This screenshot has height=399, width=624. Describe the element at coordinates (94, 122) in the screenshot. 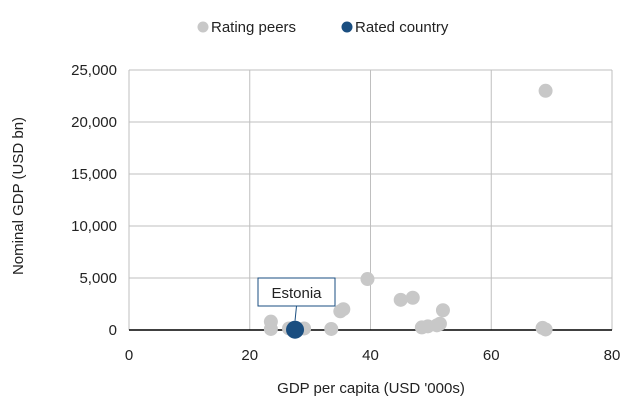

I see `y-tick-label: 20,000` at that location.